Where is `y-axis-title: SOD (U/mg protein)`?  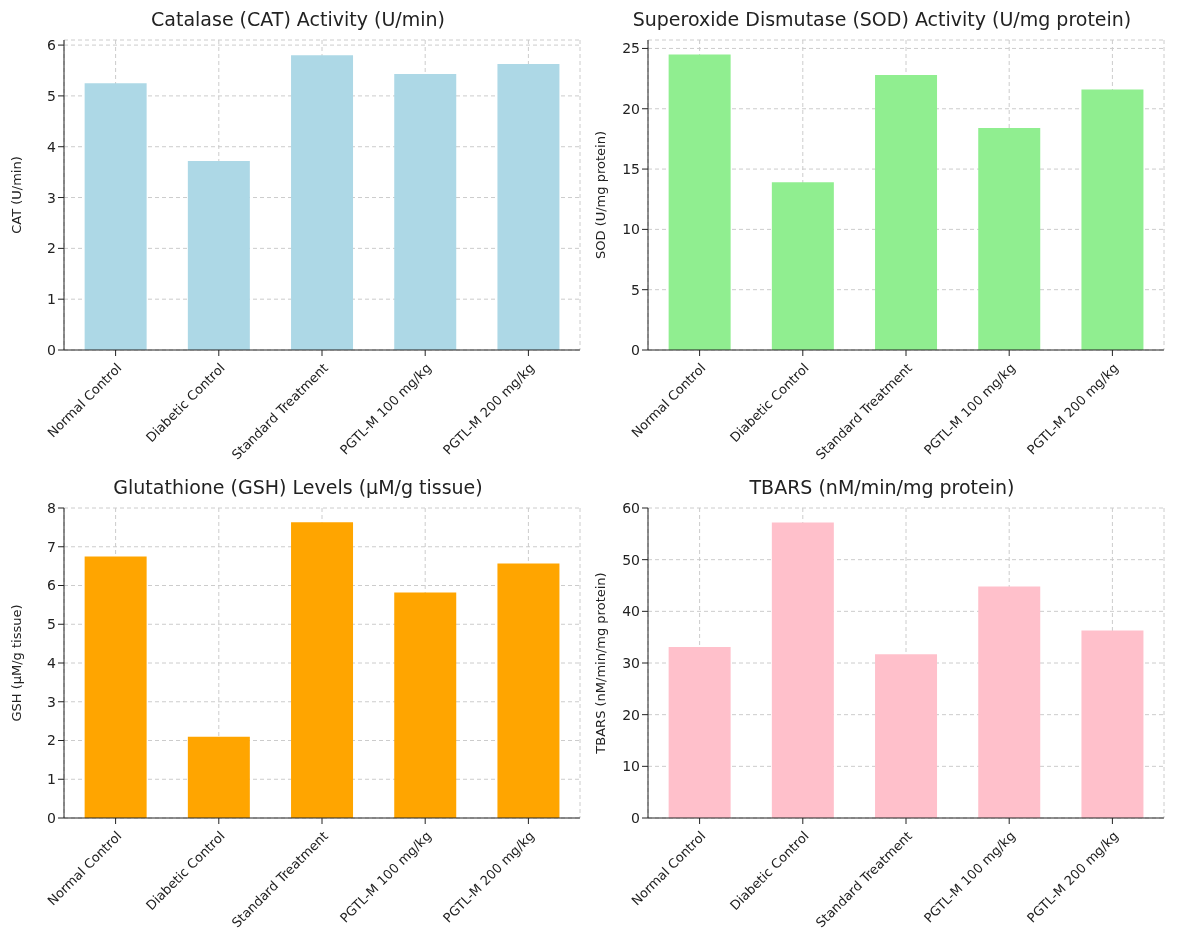
y-axis-title: SOD (U/mg protein) is located at coordinates (600, 195).